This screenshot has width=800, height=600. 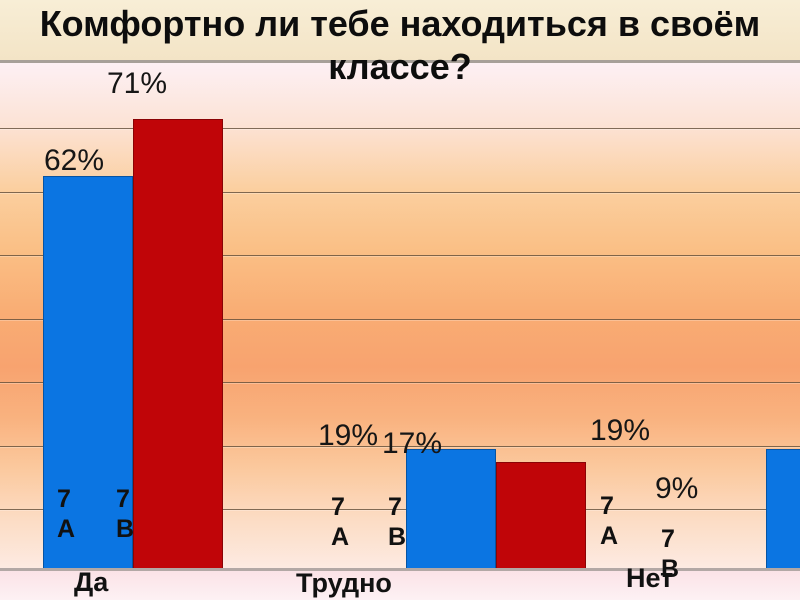 I want to click on value-label: 9%, so click(x=677, y=488).